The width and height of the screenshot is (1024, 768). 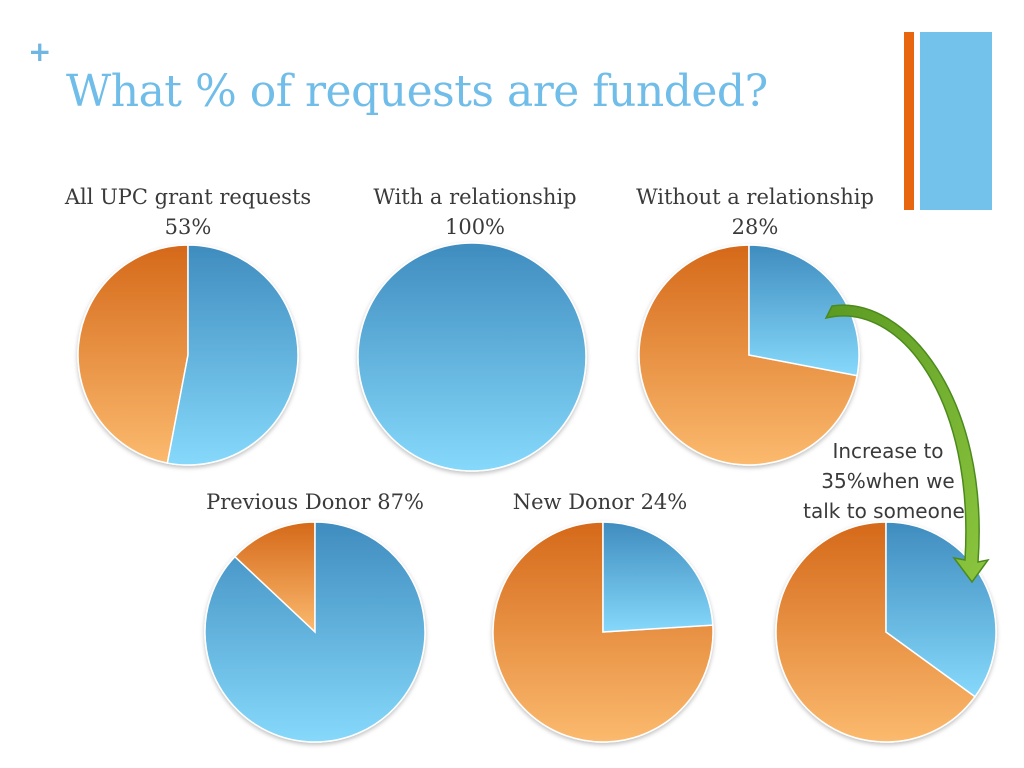 I want to click on pie-title-with-relationship: With a relationship, so click(x=475, y=197).